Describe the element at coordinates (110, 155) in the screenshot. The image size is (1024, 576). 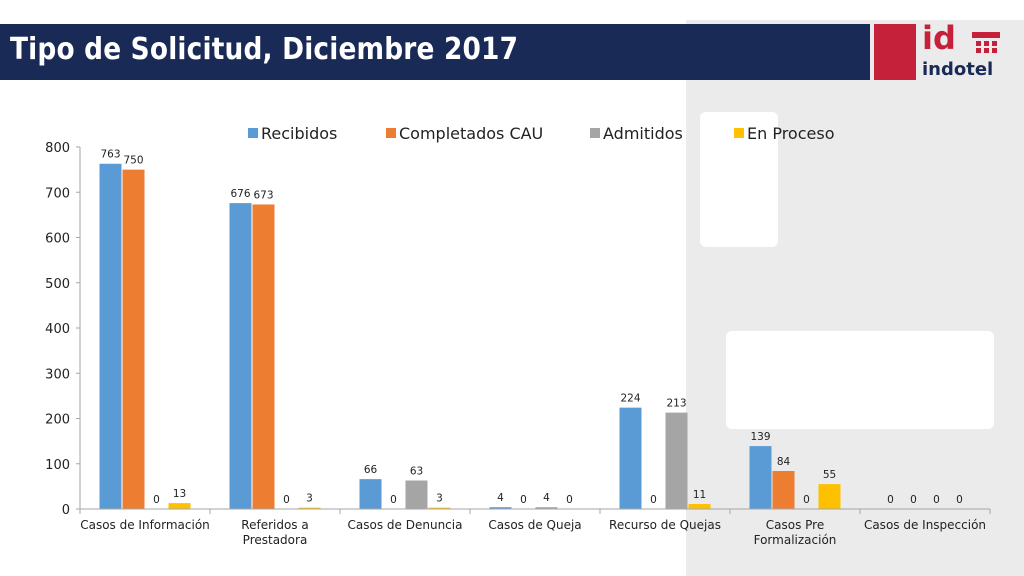
I see `data-label: 763` at that location.